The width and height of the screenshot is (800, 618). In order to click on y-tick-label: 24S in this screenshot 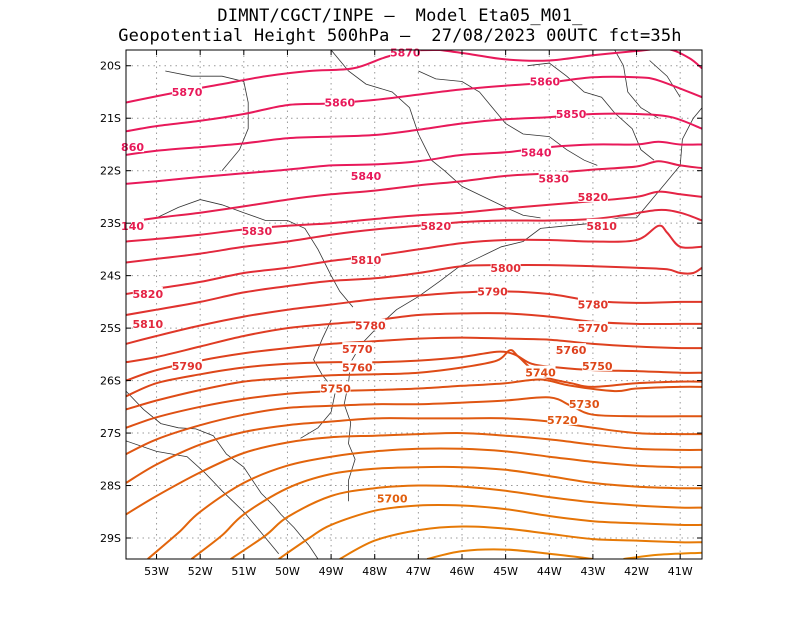, I will do `click(110, 276)`.